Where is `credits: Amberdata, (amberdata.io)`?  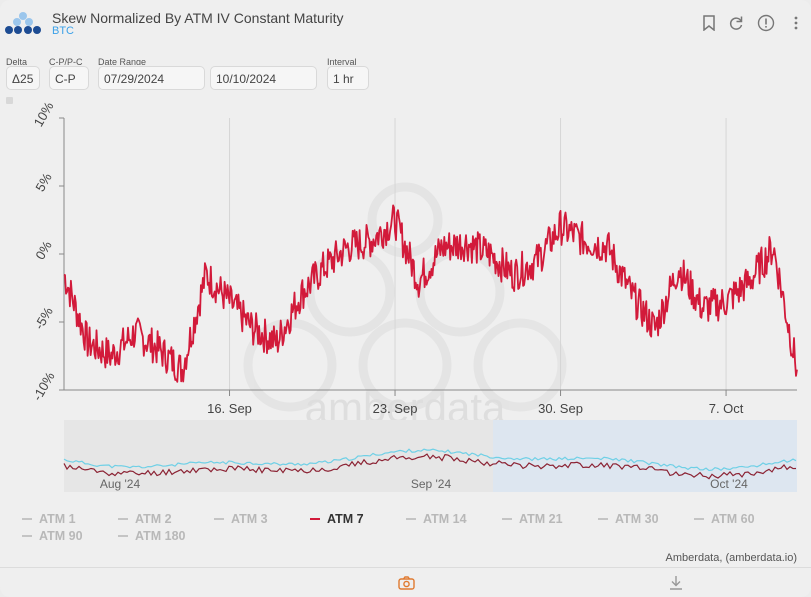
credits: Amberdata, (amberdata.io) is located at coordinates (731, 558).